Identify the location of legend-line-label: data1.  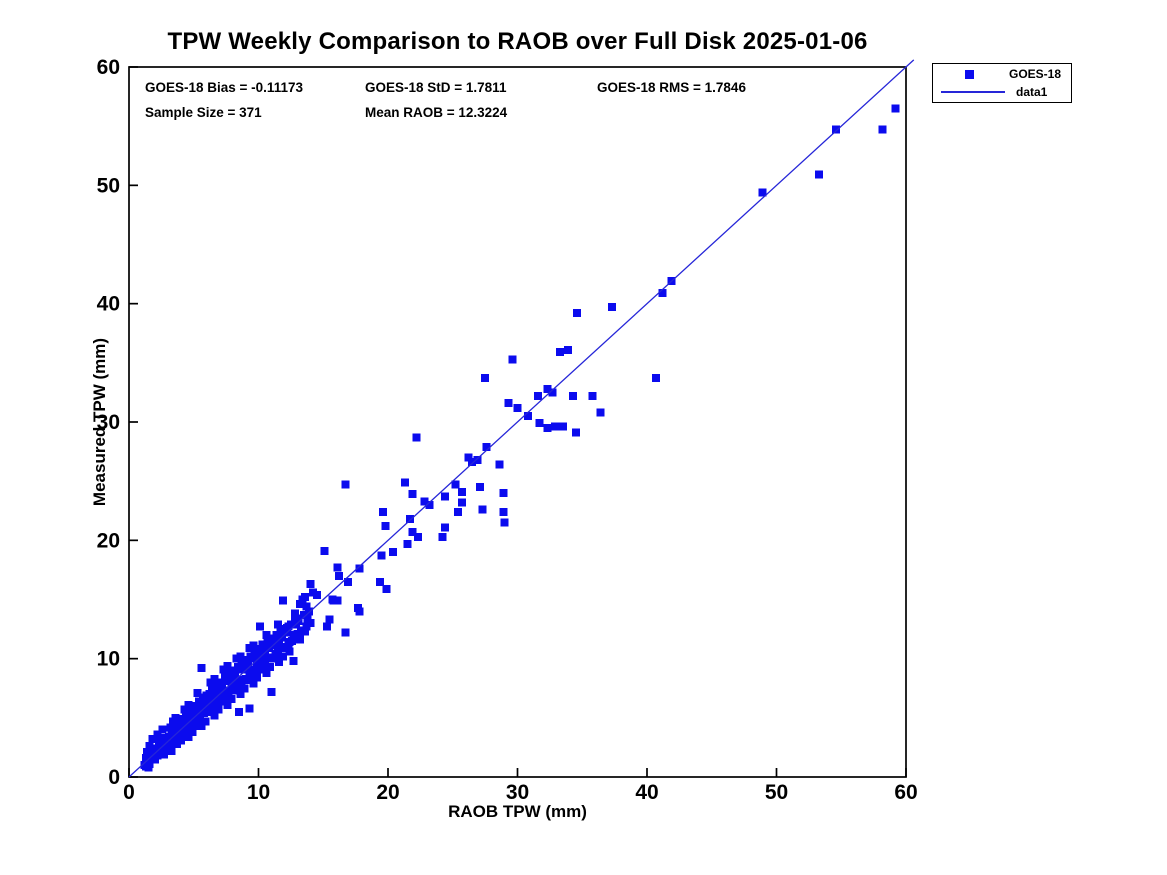
(1032, 92).